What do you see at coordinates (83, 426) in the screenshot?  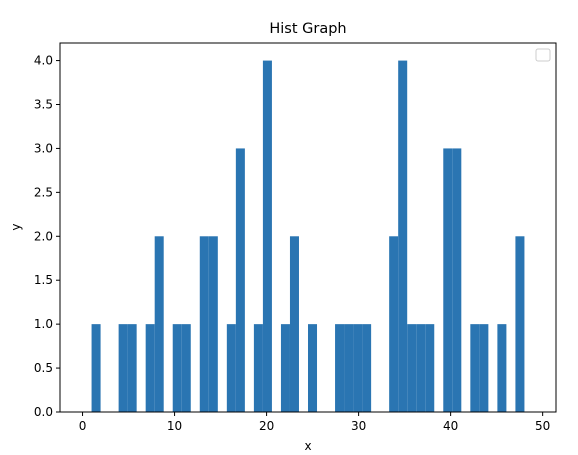 I see `x-tick-label: 0` at bounding box center [83, 426].